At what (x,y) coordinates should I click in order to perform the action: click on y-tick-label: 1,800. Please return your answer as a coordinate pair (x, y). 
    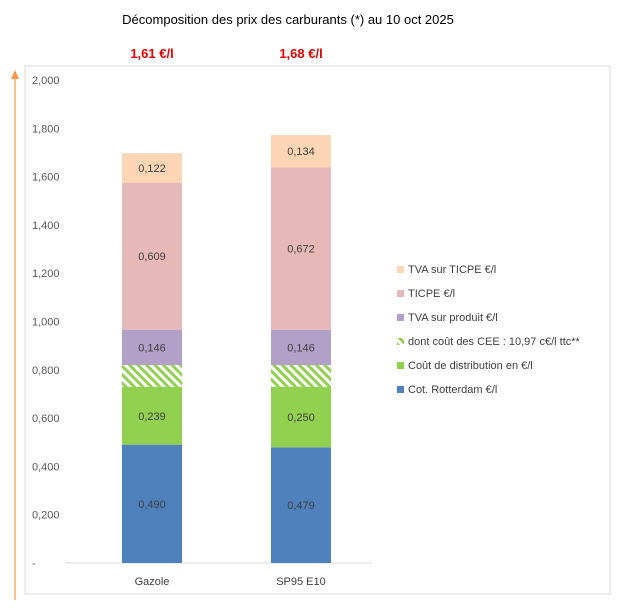
    Looking at the image, I should click on (46, 129).